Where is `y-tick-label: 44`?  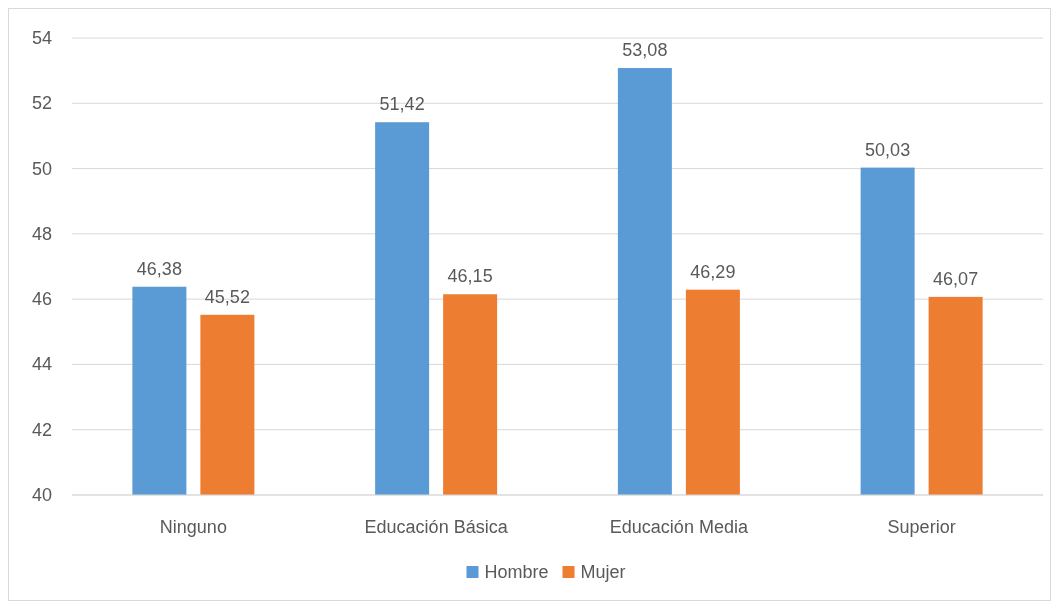
y-tick-label: 44 is located at coordinates (41, 364).